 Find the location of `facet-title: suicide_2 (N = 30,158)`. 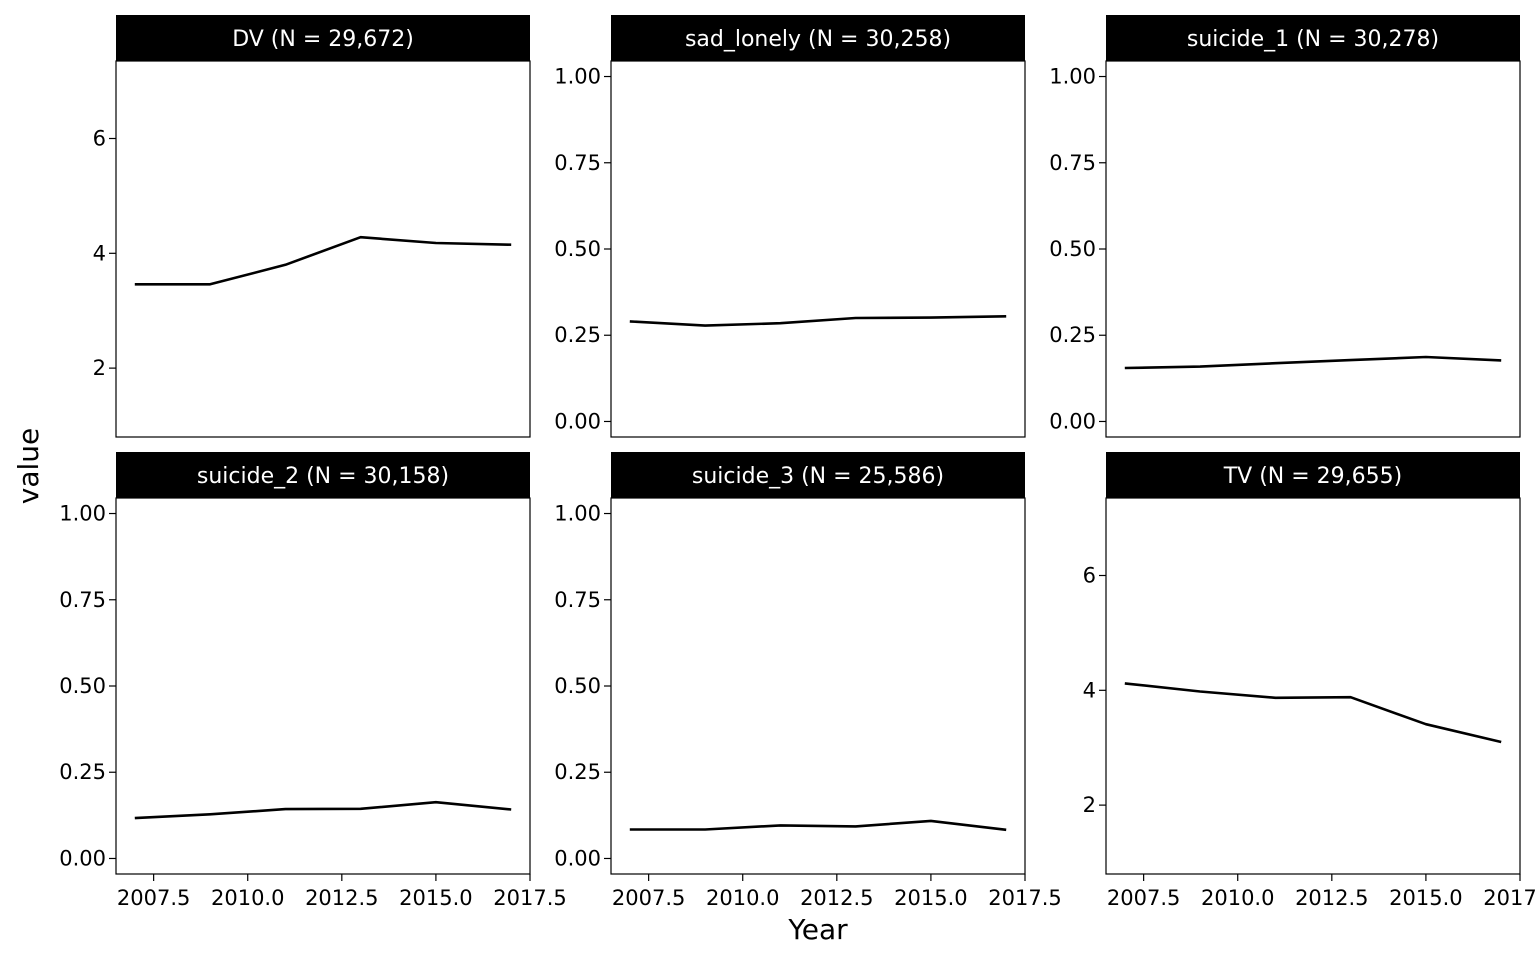

facet-title: suicide_2 (N = 30,158) is located at coordinates (323, 476).